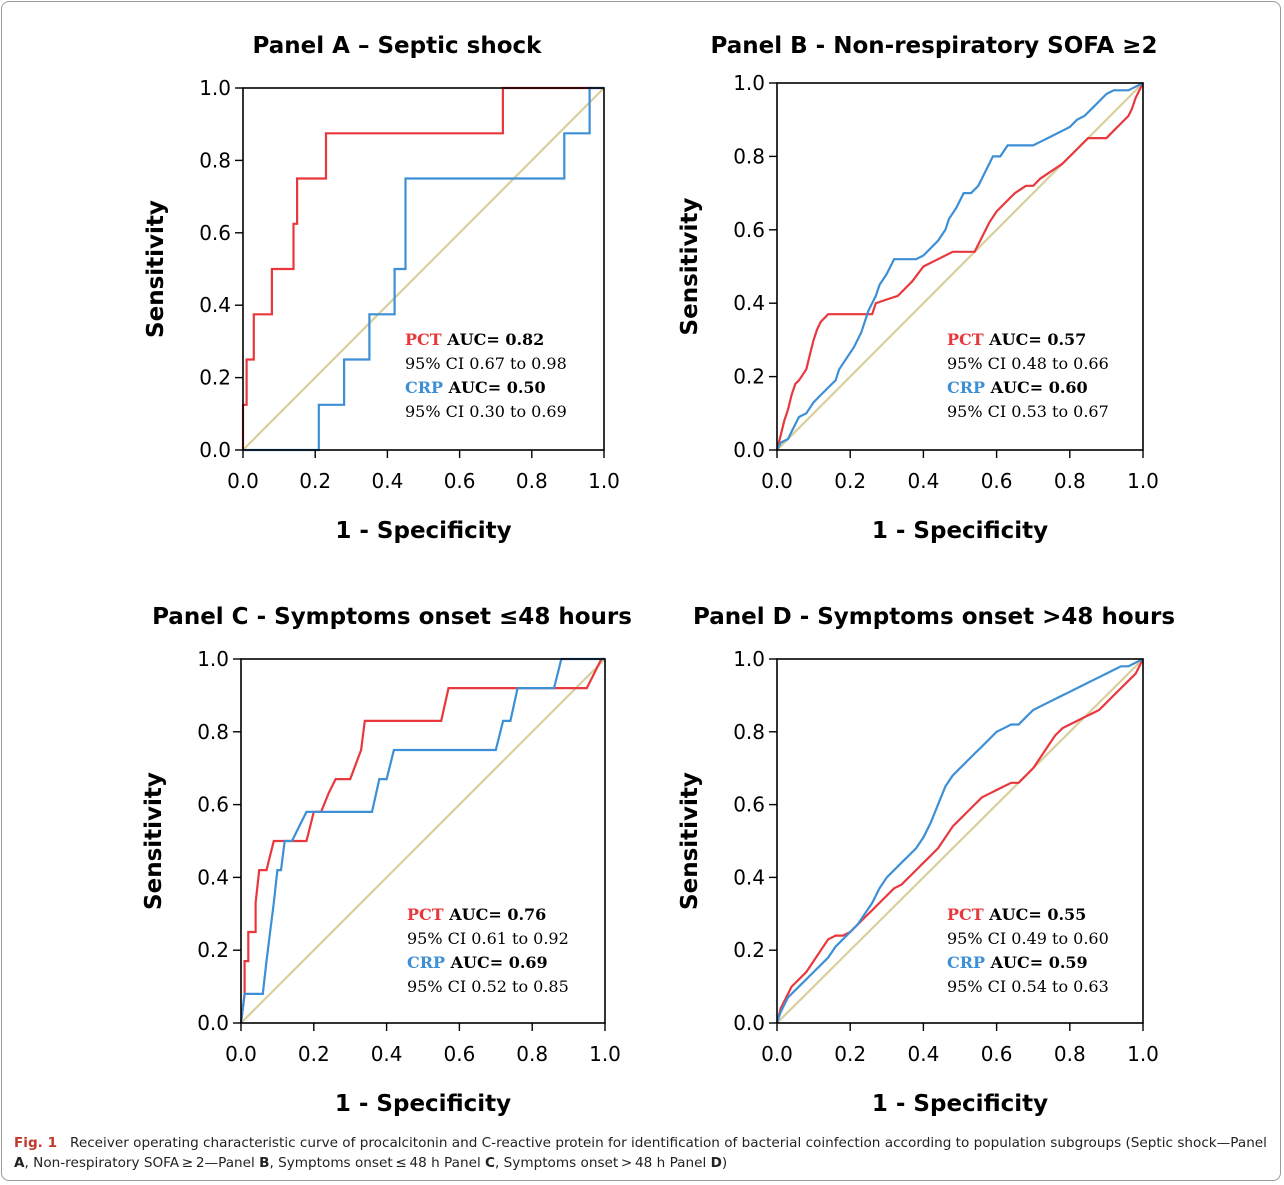 Image resolution: width=1284 pixels, height=1185 pixels. I want to click on panel-c-y-axis-title: Sensitivity, so click(154, 841).